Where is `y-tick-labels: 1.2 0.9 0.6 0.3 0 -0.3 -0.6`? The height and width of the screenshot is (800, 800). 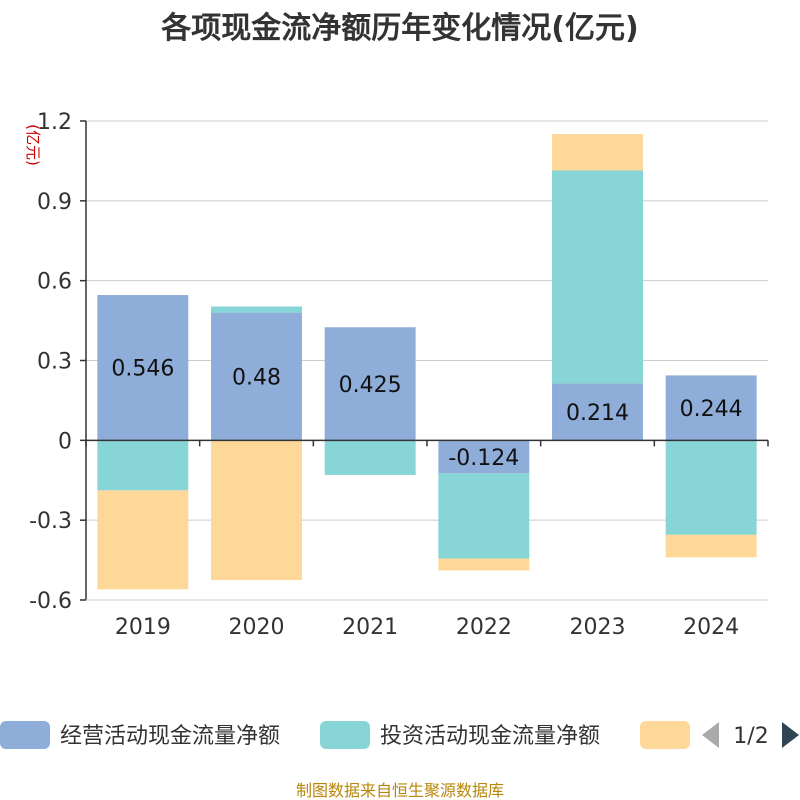 y-tick-labels: 1.2 0.9 0.6 0.3 0 -0.3 -0.6 is located at coordinates (50, 362).